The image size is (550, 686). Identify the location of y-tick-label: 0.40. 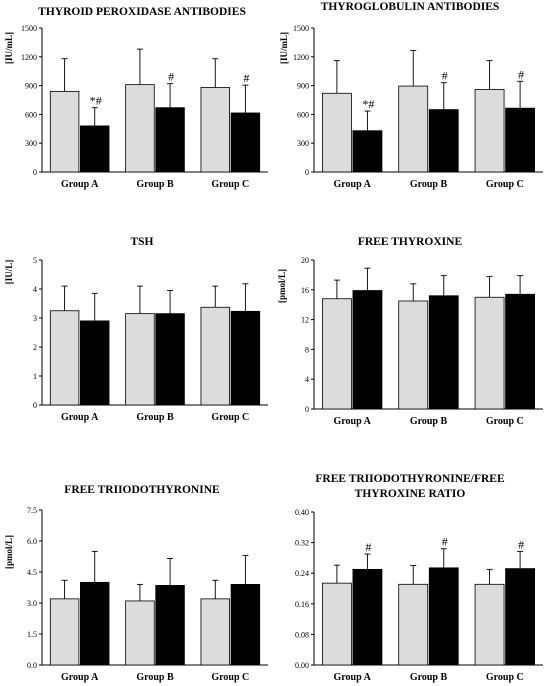
(302, 512).